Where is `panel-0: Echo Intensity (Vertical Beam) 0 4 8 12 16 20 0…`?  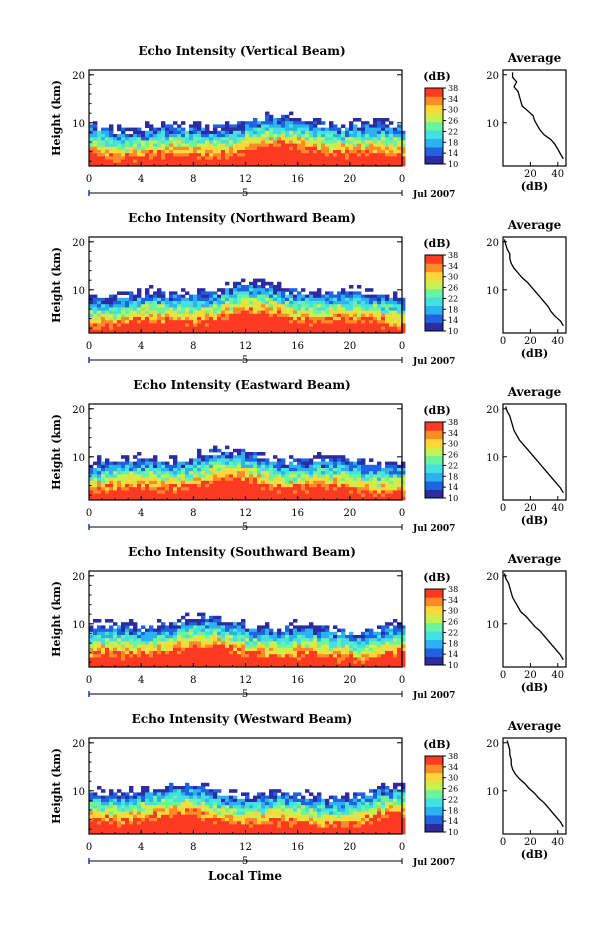
panel-0: Echo Intensity (Vertical Beam) 0 4 8 12 16 20 0… is located at coordinates (308, 122).